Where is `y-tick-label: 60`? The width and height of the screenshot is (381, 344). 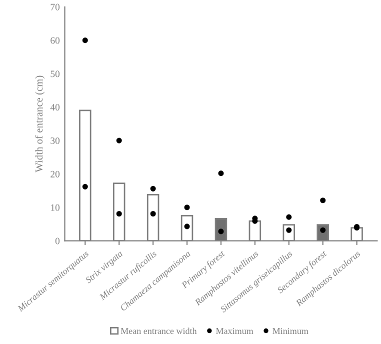 y-tick-label: 60 is located at coordinates (55, 40).